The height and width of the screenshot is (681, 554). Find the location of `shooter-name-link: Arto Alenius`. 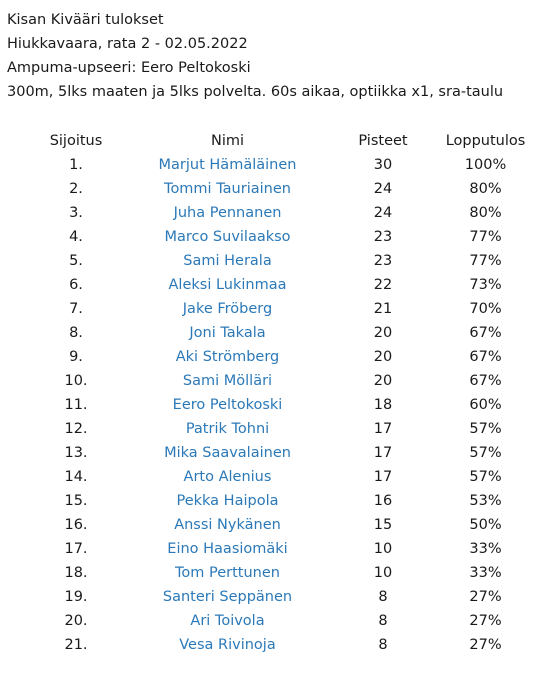

shooter-name-link: Arto Alenius is located at coordinates (227, 477).